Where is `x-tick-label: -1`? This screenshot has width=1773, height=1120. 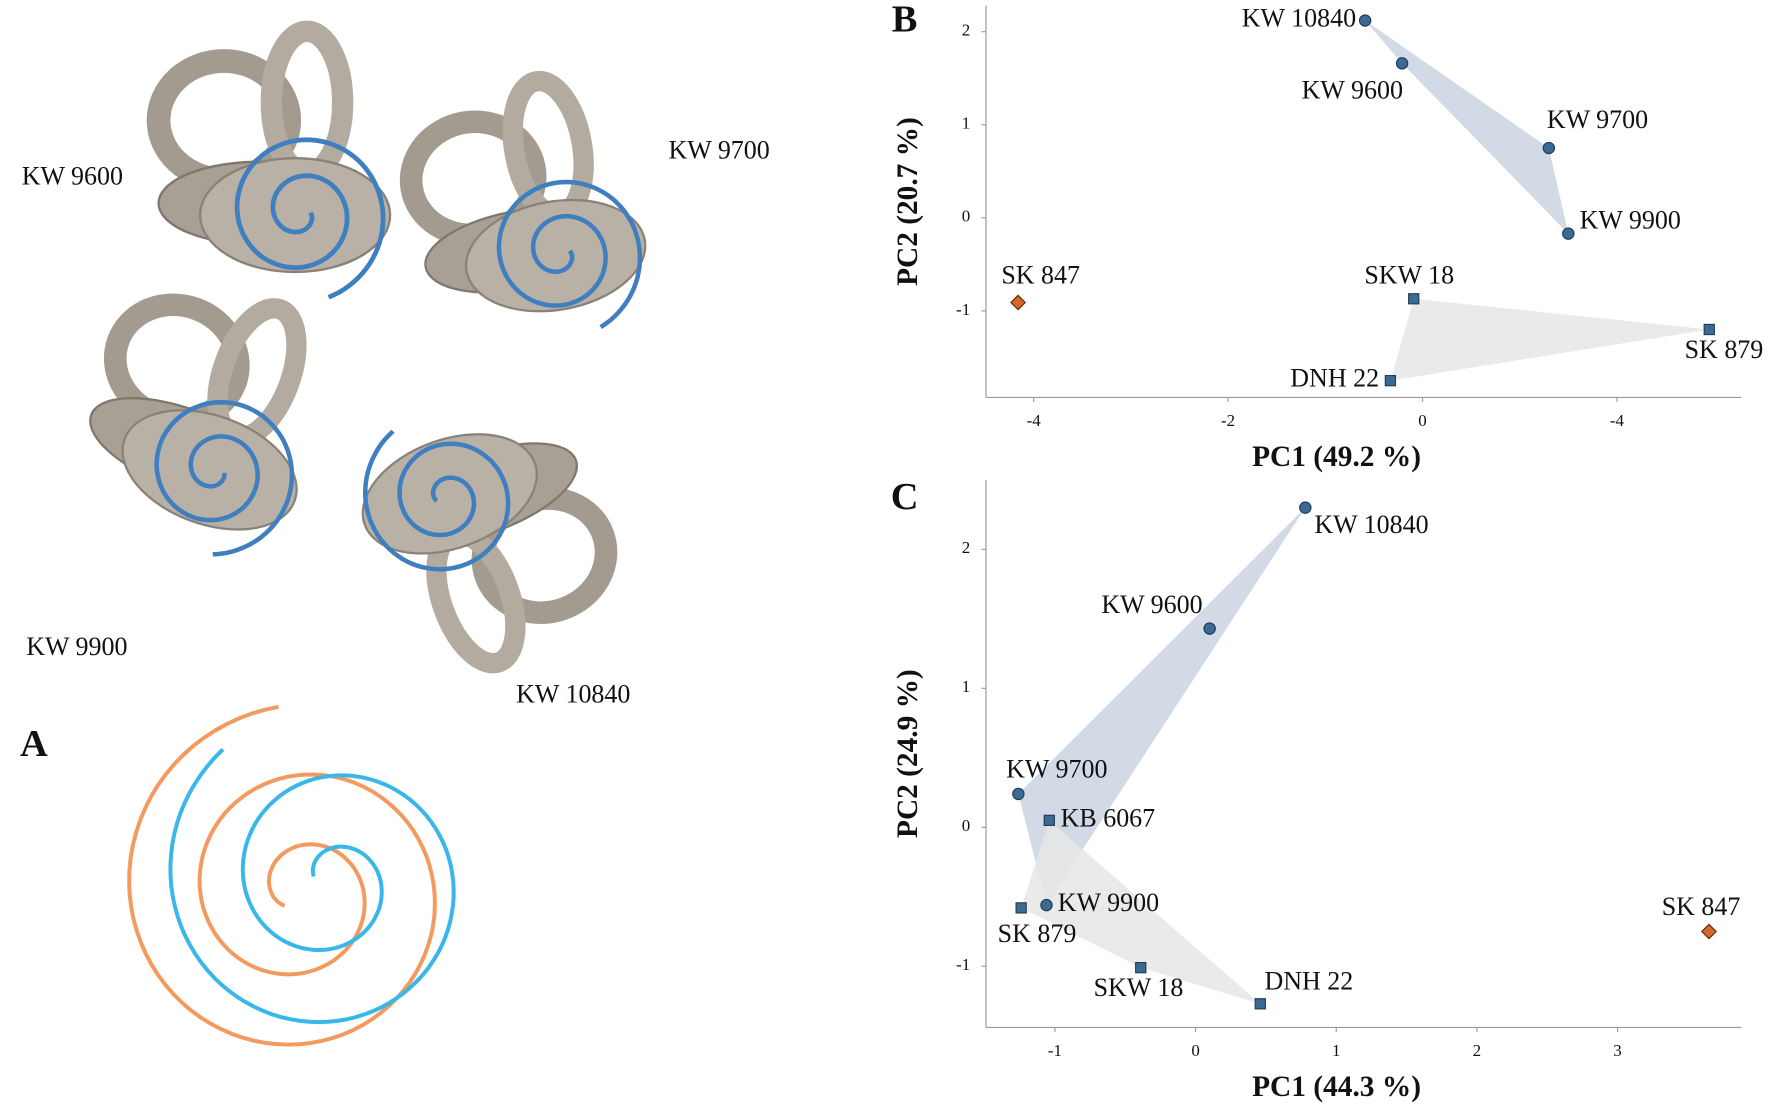 x-tick-label: -1 is located at coordinates (1055, 1050).